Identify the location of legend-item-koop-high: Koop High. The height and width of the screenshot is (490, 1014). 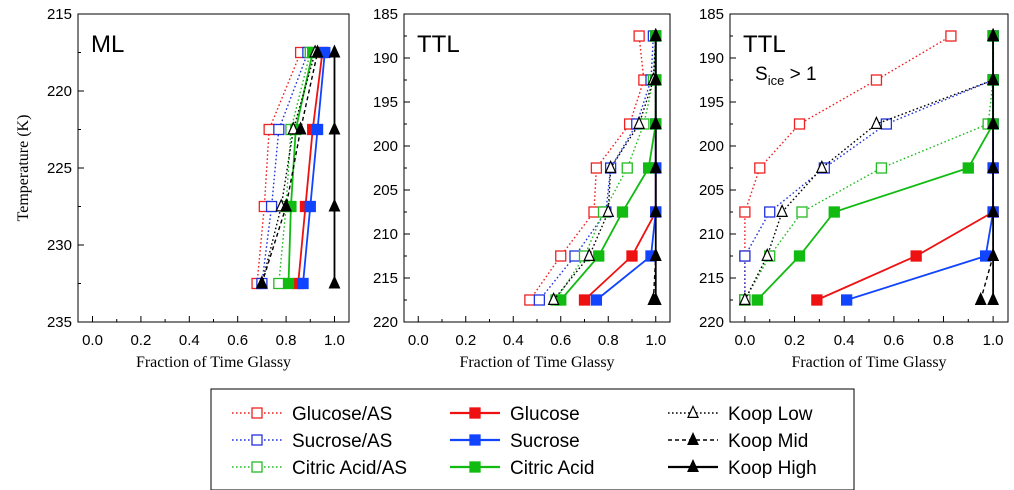
(742, 468).